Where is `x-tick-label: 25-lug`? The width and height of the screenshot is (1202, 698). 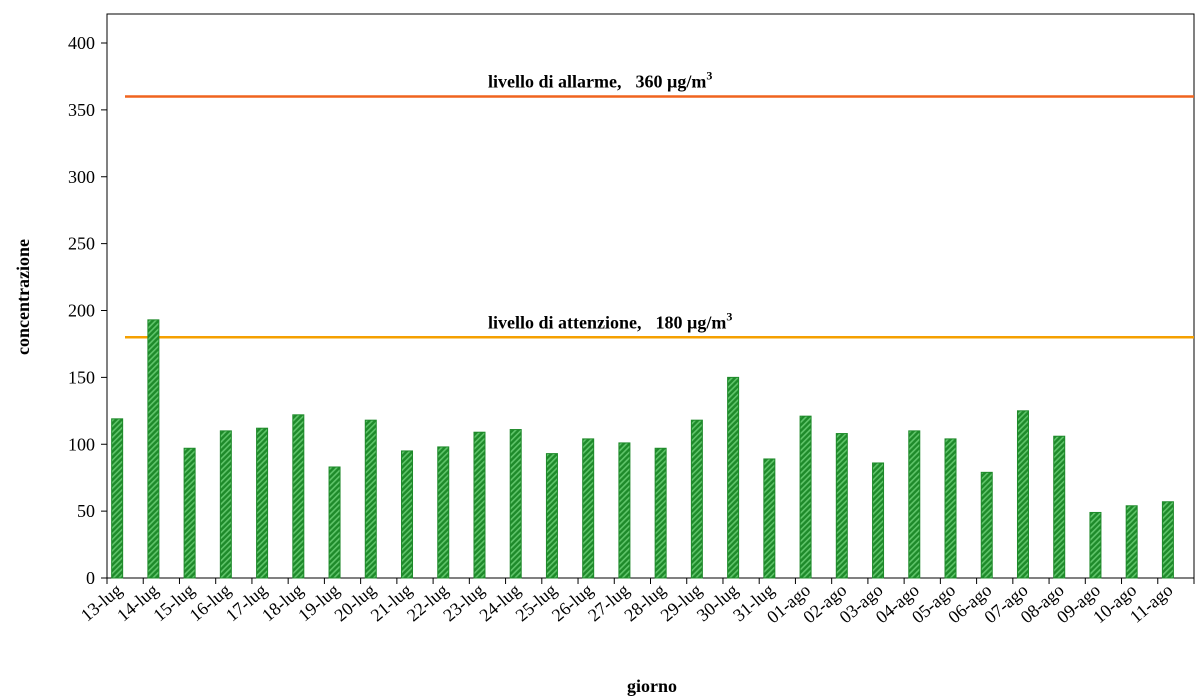
x-tick-label: 25-lug is located at coordinates (536, 603).